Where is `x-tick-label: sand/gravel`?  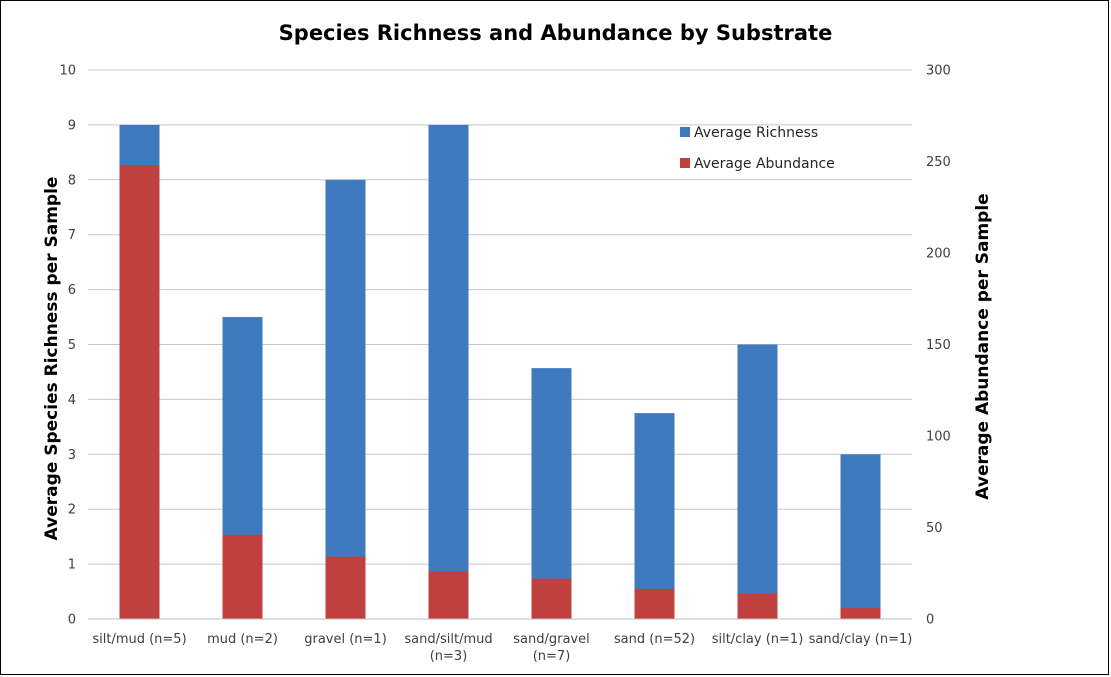 x-tick-label: sand/gravel is located at coordinates (551, 639).